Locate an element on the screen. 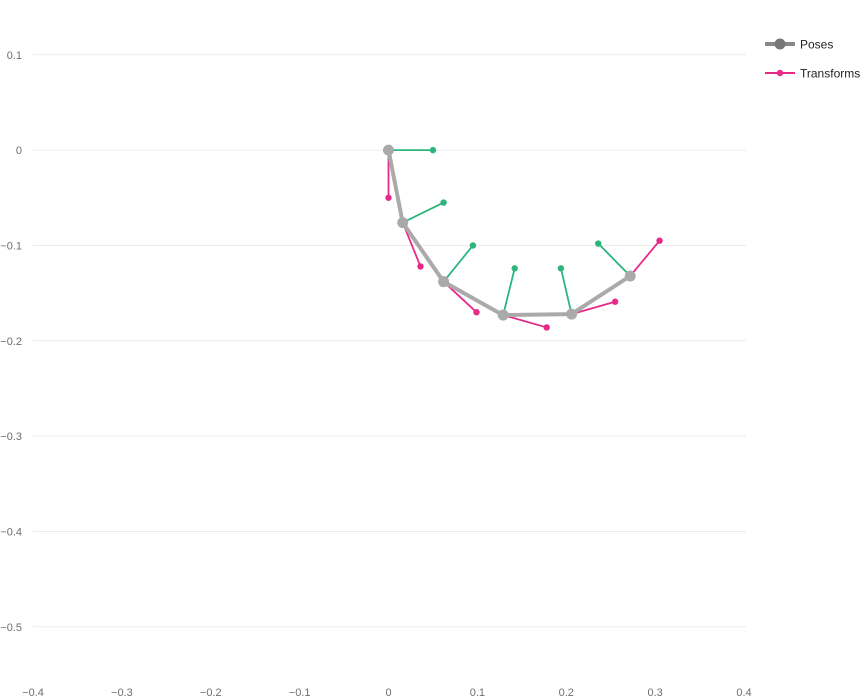 The height and width of the screenshot is (700, 864). x-tick-label: −0.1 is located at coordinates (300, 693).